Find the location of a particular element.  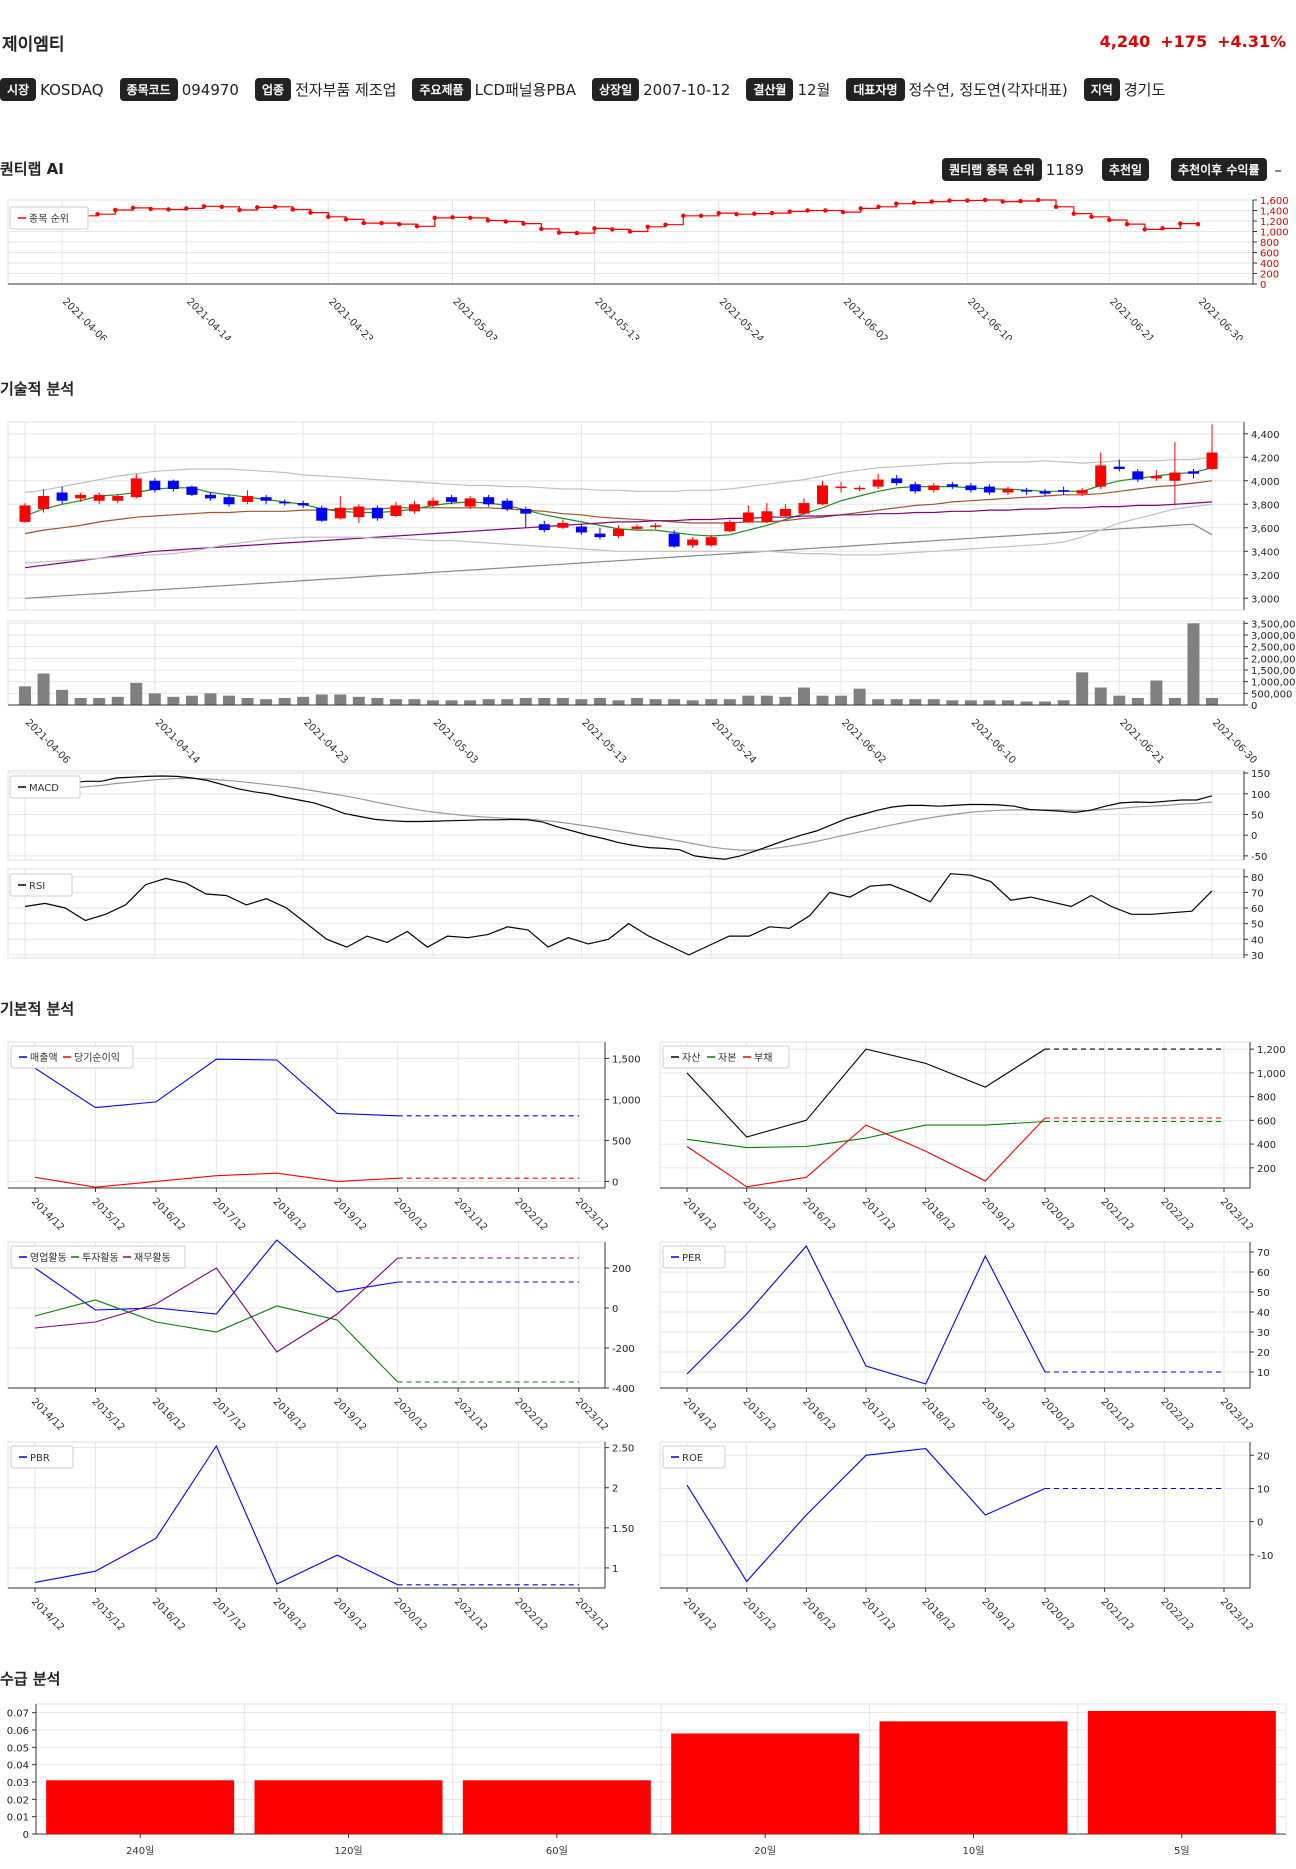

info-ceo-value: 정수연, 정도연(각자대표) is located at coordinates (988, 90).